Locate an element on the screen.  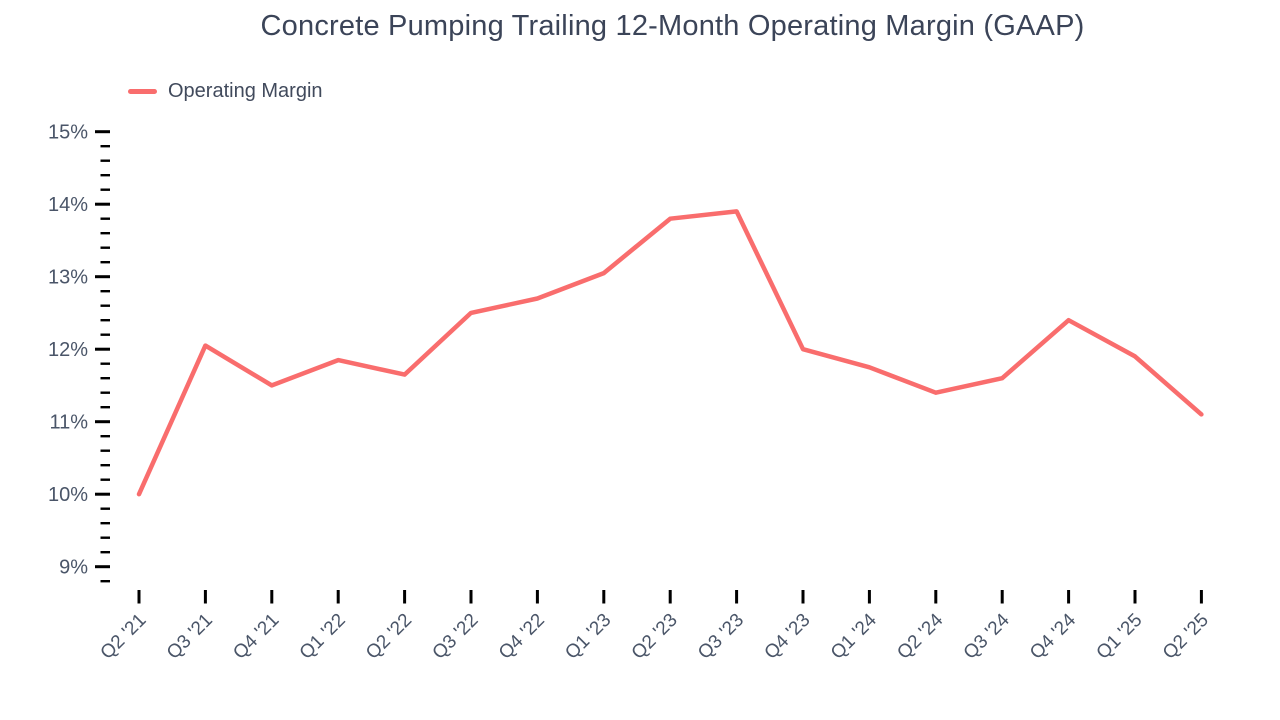
x-axis-tick-label: Q4 '22 is located at coordinates (522, 637).